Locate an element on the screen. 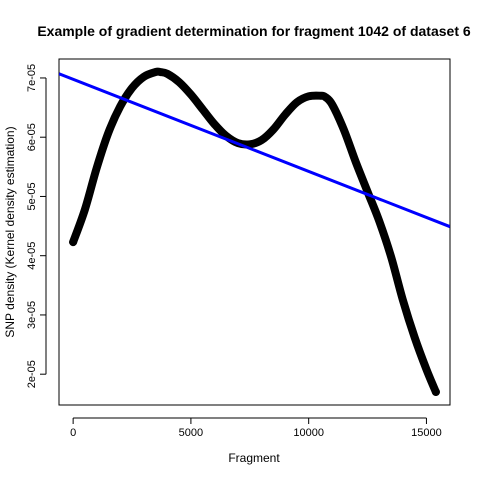 The height and width of the screenshot is (480, 480). density-start-point is located at coordinates (73, 242).